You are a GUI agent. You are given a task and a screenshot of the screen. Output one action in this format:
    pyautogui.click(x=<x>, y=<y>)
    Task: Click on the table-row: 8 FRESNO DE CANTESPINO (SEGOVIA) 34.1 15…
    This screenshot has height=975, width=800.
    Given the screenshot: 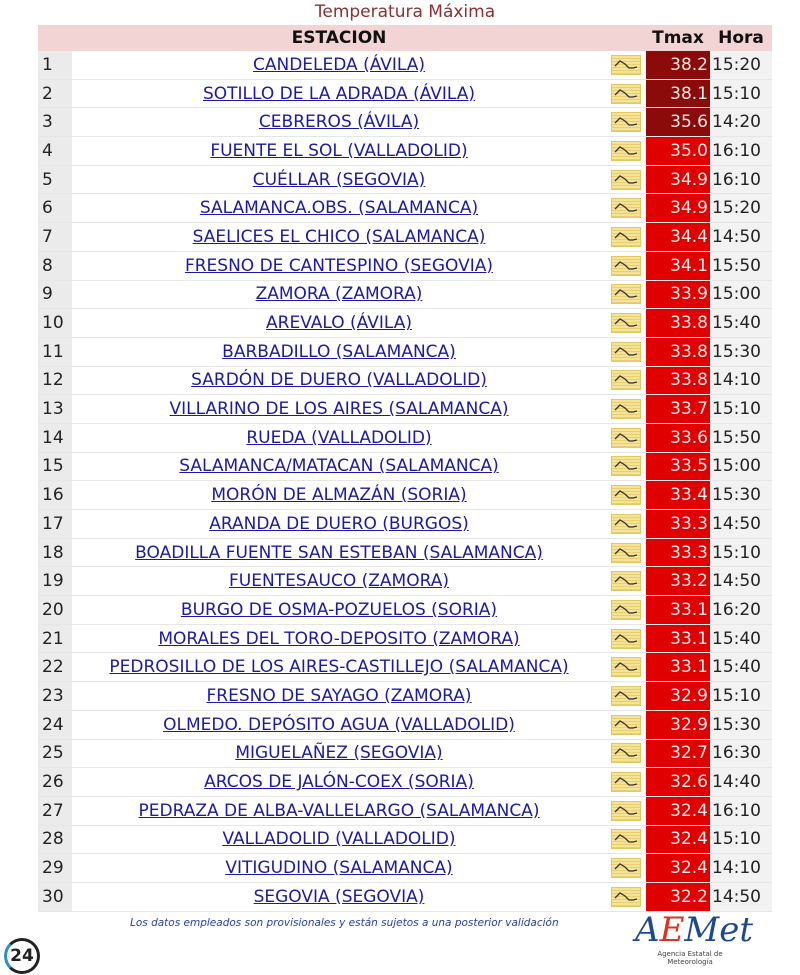 What is the action you would take?
    pyautogui.click(x=405, y=266)
    